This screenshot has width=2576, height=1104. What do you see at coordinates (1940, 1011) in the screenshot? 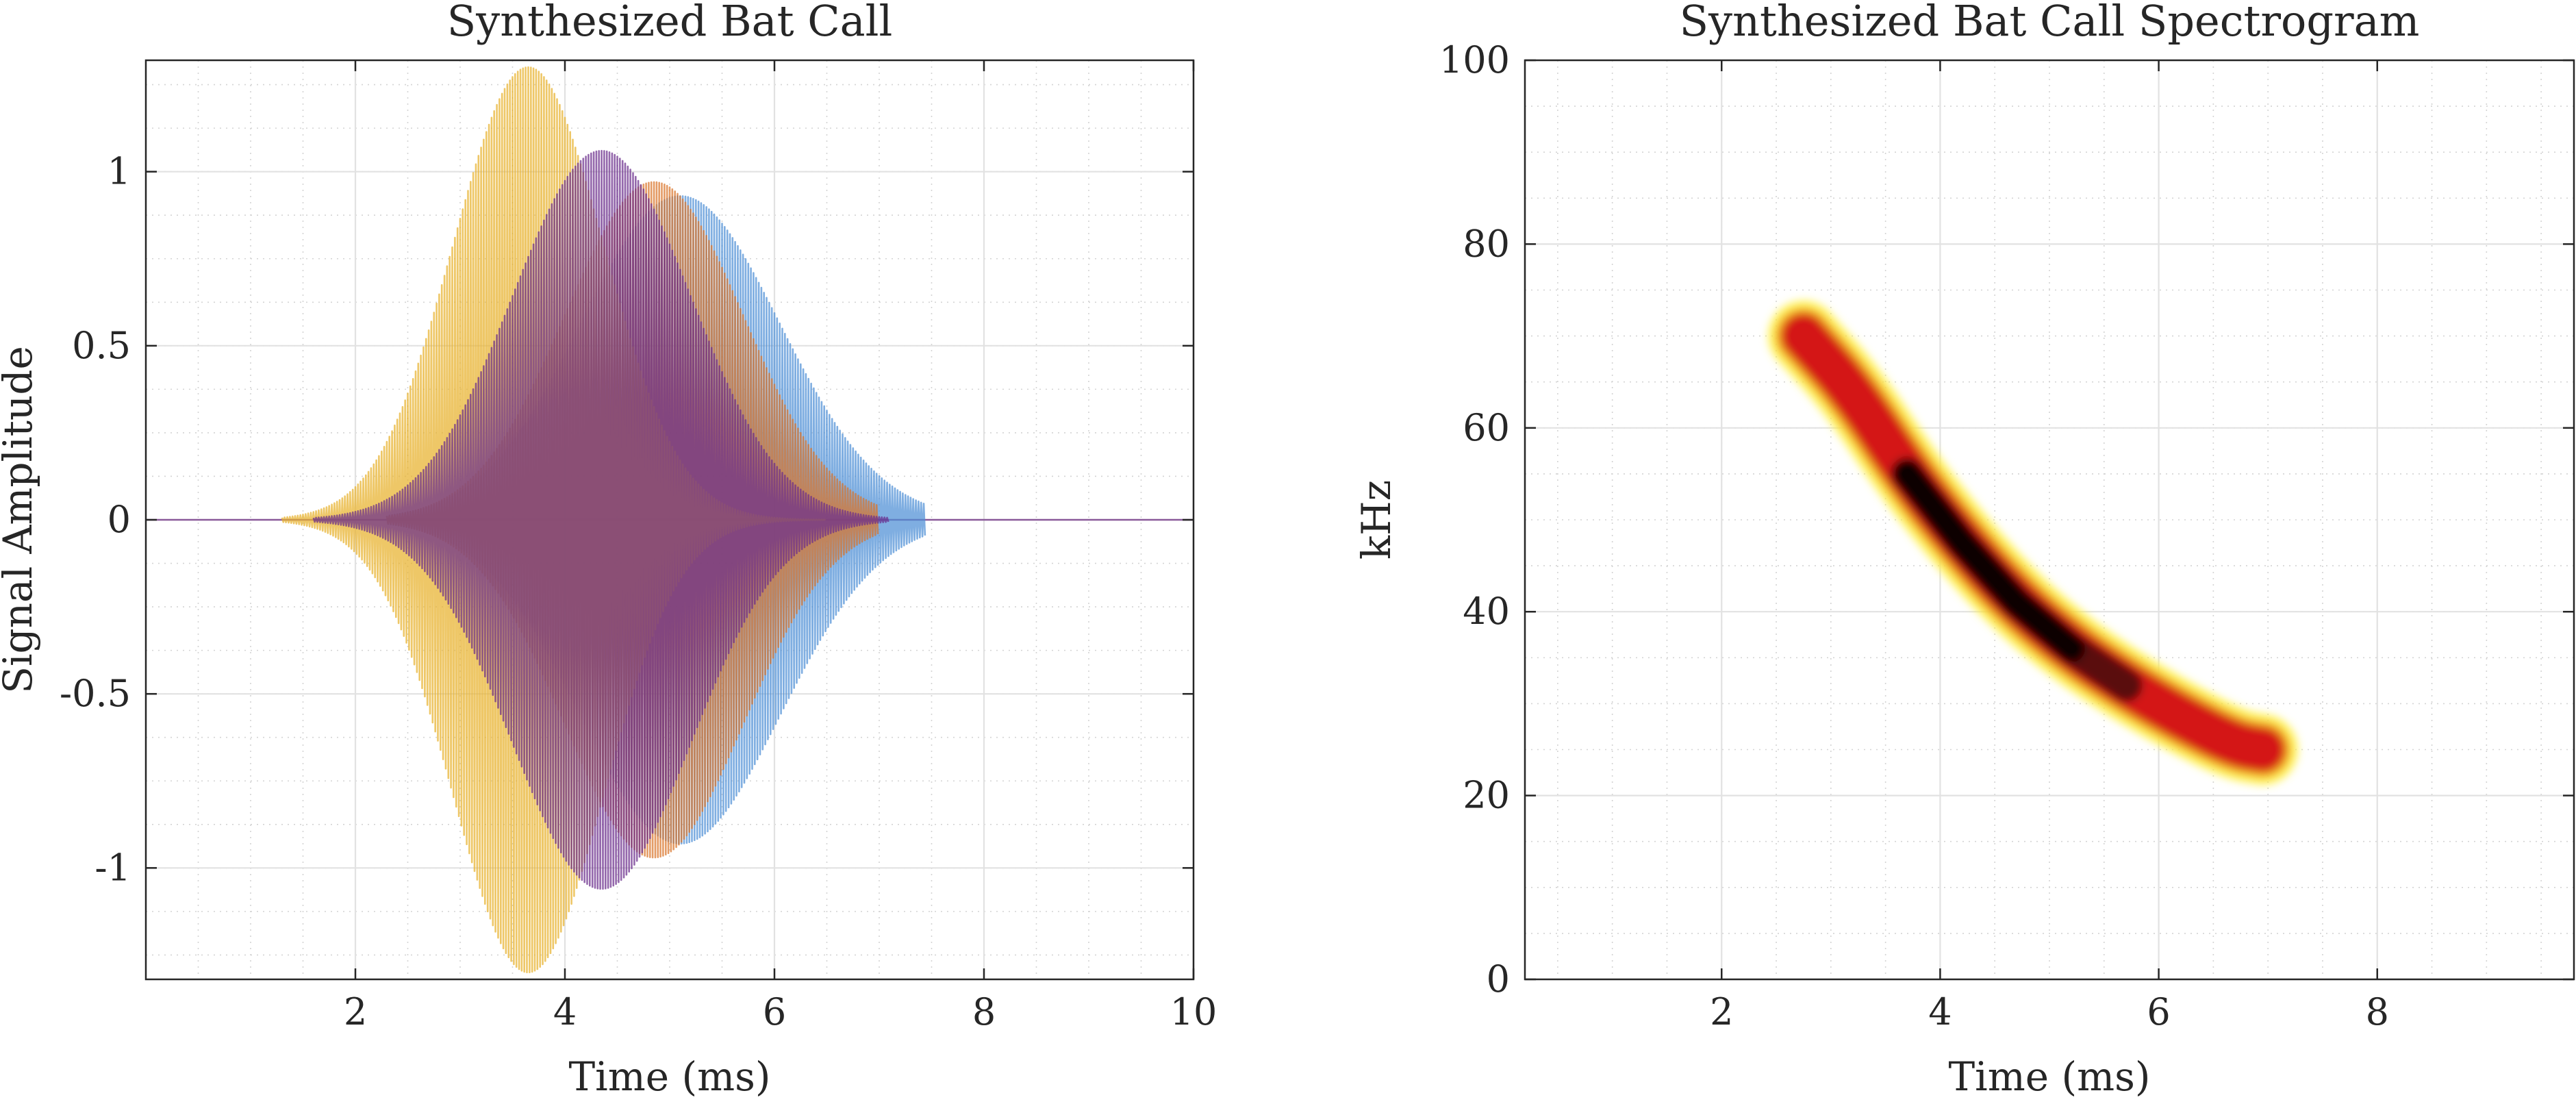
I see `spectrogram-xtick-label: 4` at bounding box center [1940, 1011].